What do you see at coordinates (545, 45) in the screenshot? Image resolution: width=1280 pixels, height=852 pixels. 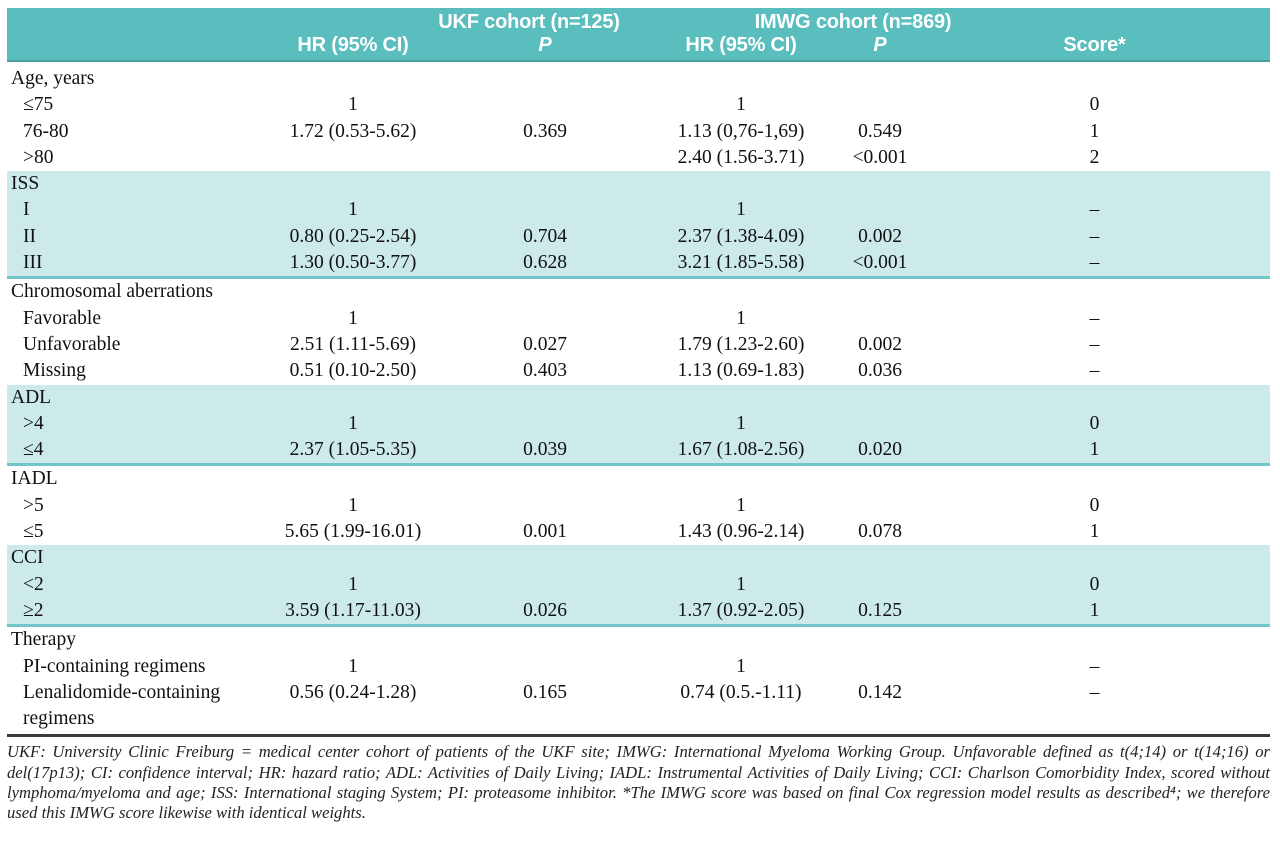 I see `ukf-p-column-header: P` at bounding box center [545, 45].